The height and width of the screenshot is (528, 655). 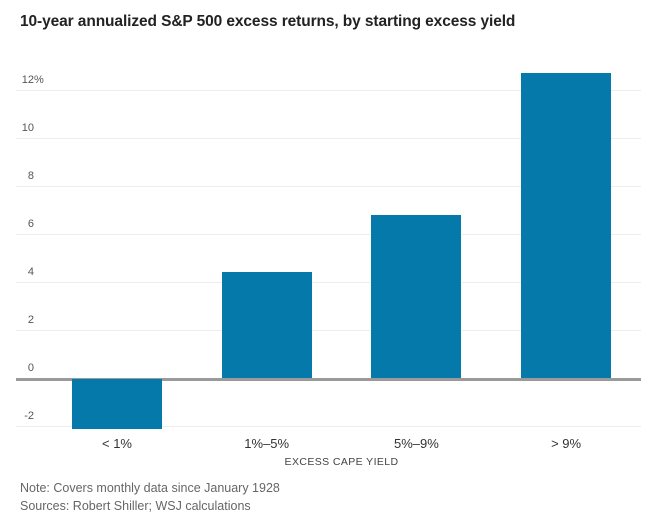 What do you see at coordinates (117, 443) in the screenshot?
I see `x-tick-label: < 1%` at bounding box center [117, 443].